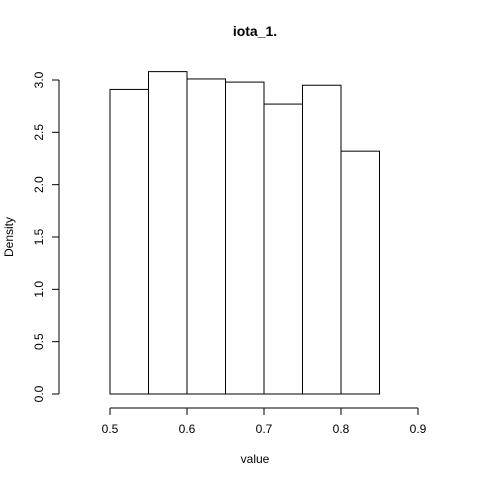 The height and width of the screenshot is (480, 480). Describe the element at coordinates (39, 236) in the screenshot. I see `y-tick-label: 1.5` at that location.